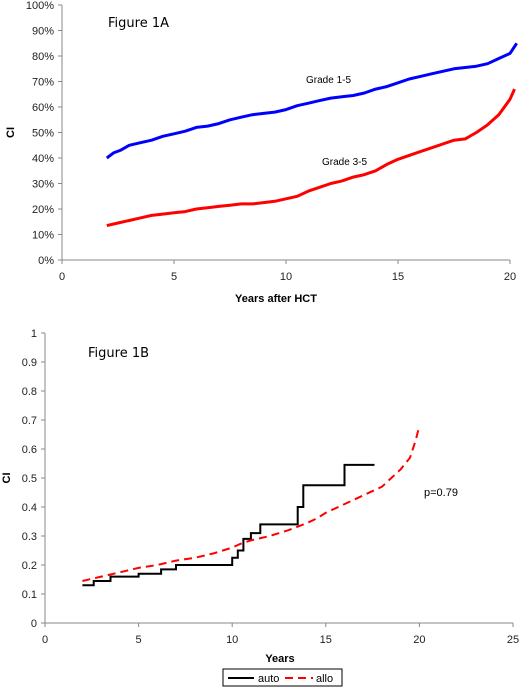 This screenshot has width=520, height=688. What do you see at coordinates (344, 162) in the screenshot?
I see `annotation-grade-3-5: Grade 3-5` at bounding box center [344, 162].